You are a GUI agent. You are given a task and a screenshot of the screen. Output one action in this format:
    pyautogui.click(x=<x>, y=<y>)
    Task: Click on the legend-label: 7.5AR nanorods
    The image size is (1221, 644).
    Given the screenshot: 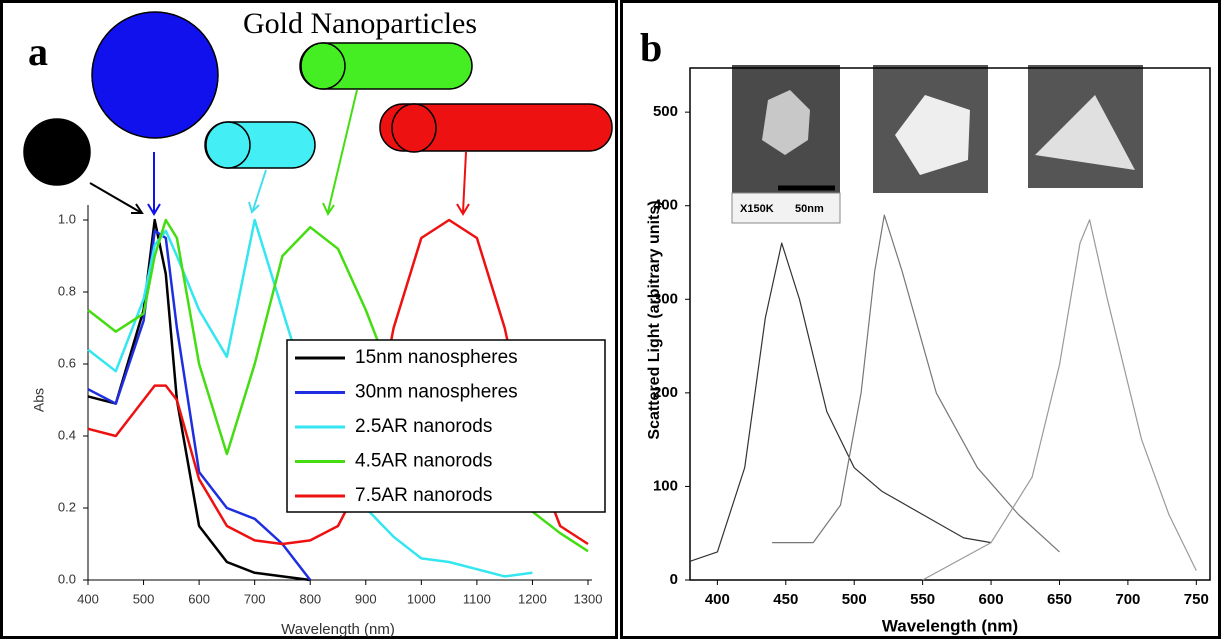 What is the action you would take?
    pyautogui.click(x=423, y=495)
    